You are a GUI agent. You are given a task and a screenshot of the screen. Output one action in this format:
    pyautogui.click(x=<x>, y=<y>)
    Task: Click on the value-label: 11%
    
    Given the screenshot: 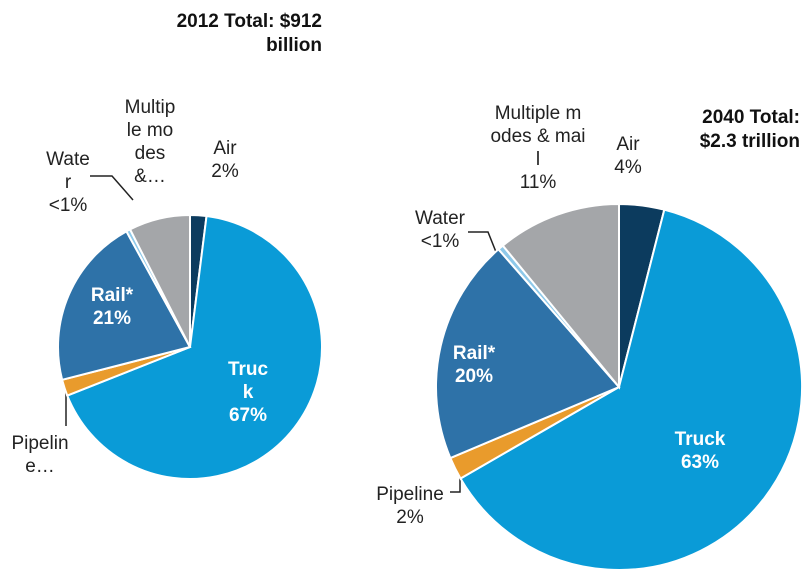 What is the action you would take?
    pyautogui.click(x=538, y=182)
    